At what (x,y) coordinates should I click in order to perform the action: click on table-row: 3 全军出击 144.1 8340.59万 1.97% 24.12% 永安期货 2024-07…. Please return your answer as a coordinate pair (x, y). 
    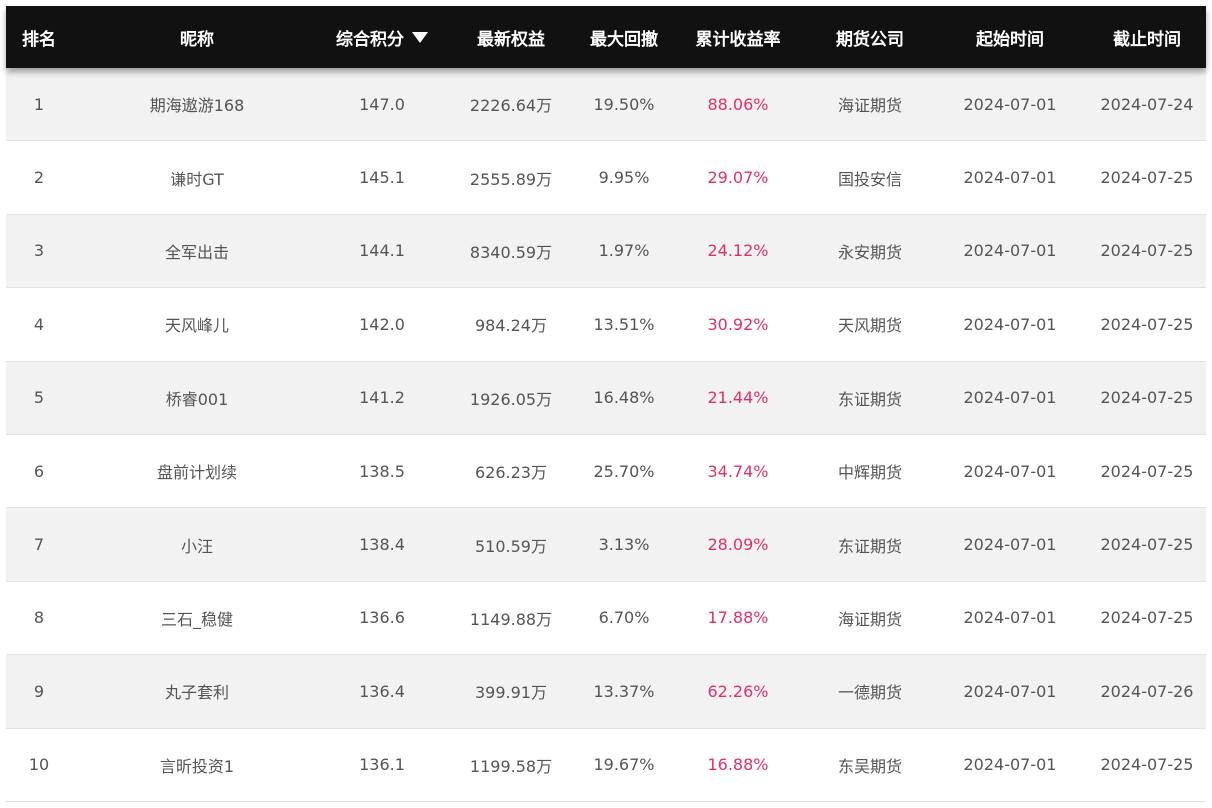
    Looking at the image, I should click on (606, 251).